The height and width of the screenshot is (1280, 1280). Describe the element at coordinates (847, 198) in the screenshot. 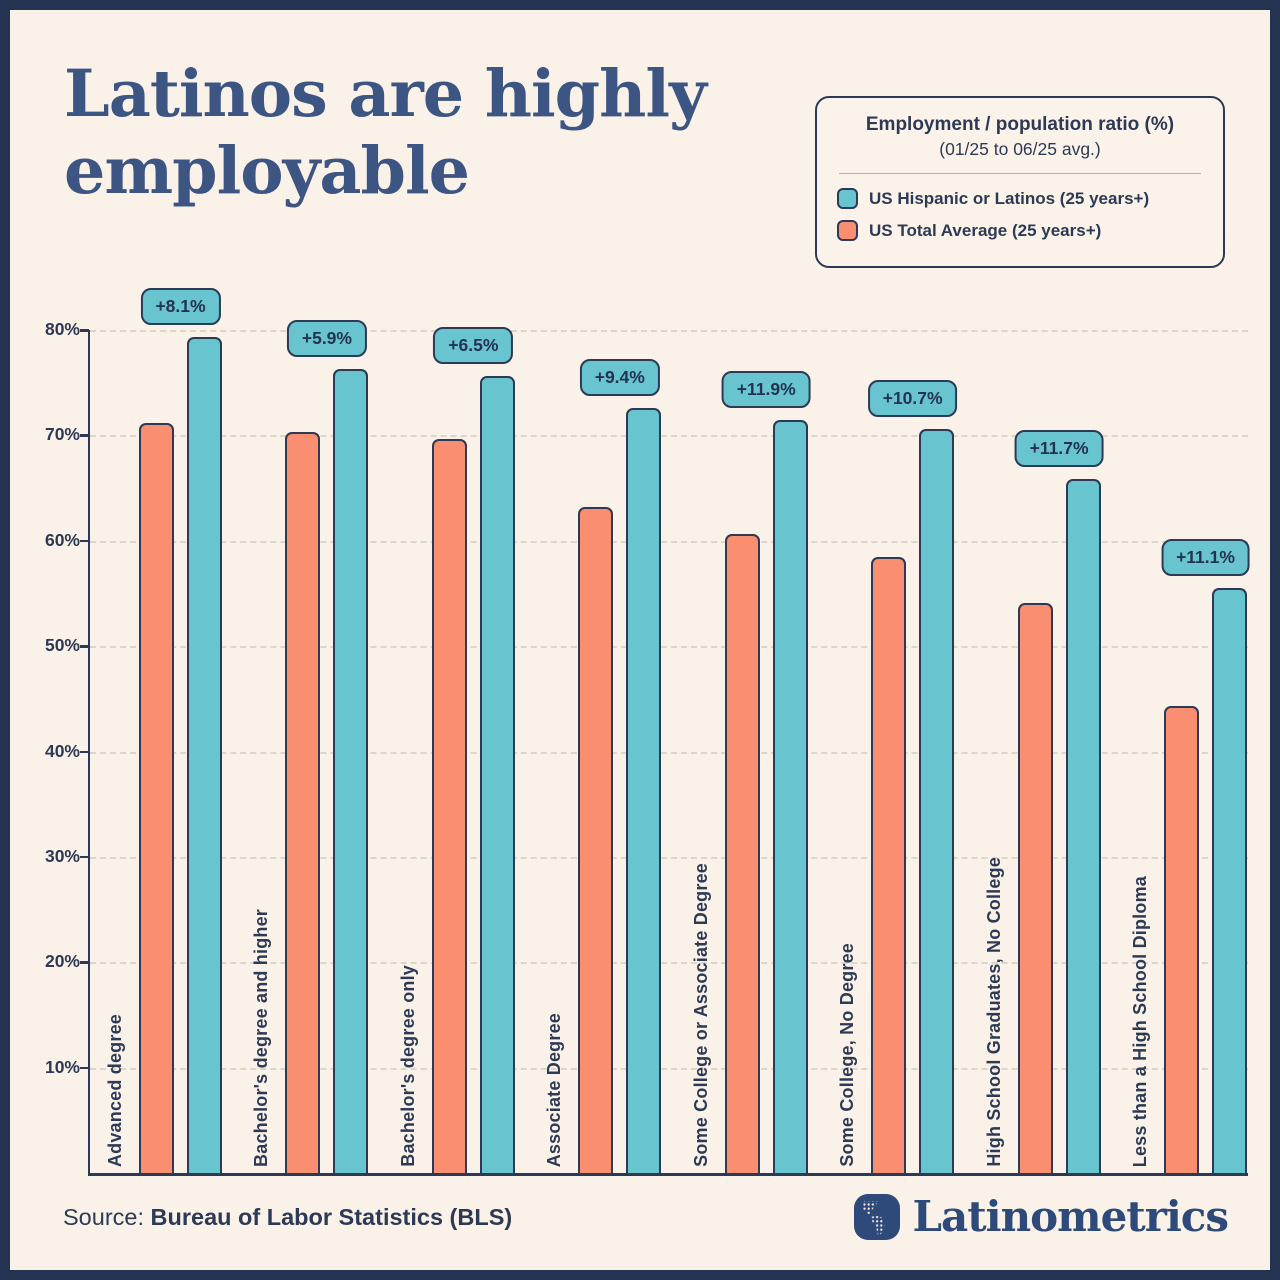

I see `teal-swatch-icon` at that location.